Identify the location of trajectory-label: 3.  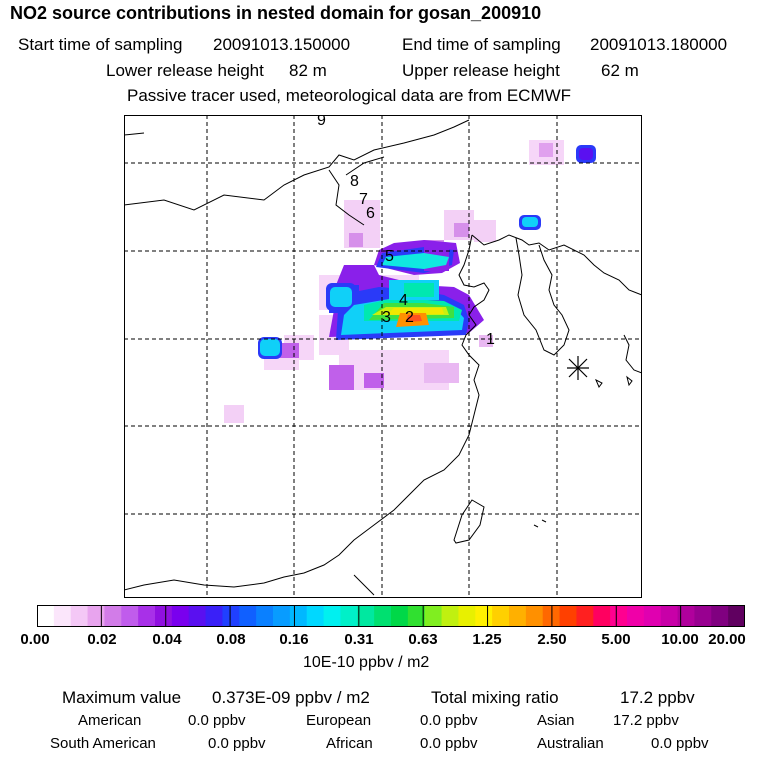
(386, 317).